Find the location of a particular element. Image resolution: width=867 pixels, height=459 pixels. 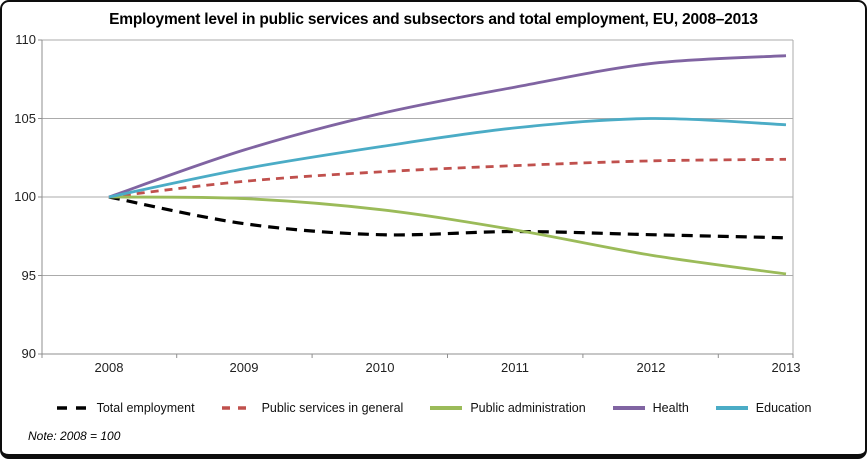

chart-note: Note: 2008 = 100 is located at coordinates (74, 436).